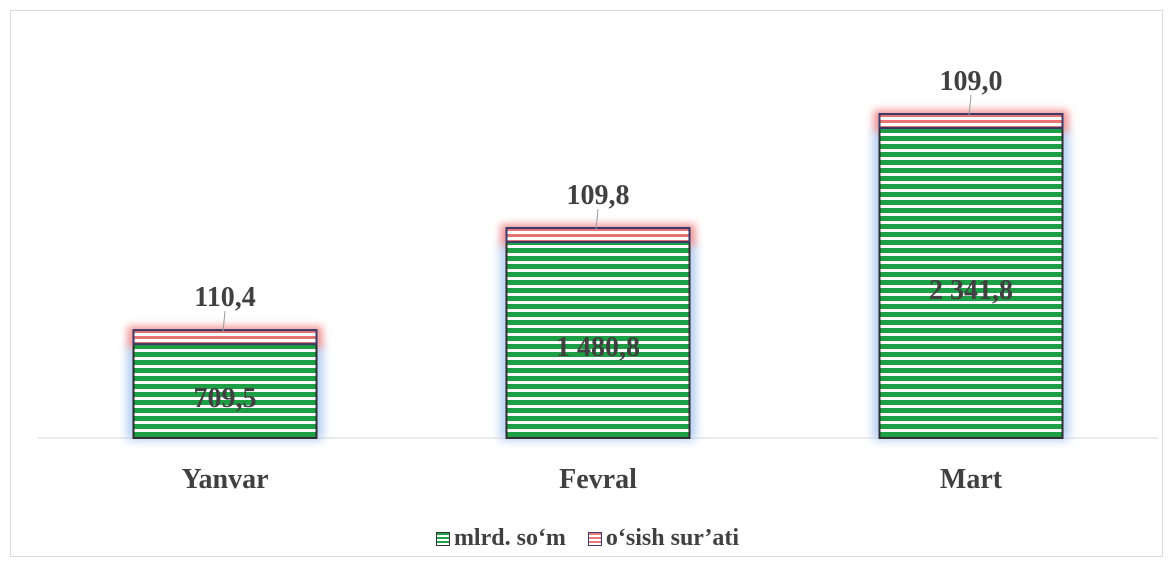  Describe the element at coordinates (509, 537) in the screenshot. I see `legend-label-mlrd: mlrd. so‘m` at that location.